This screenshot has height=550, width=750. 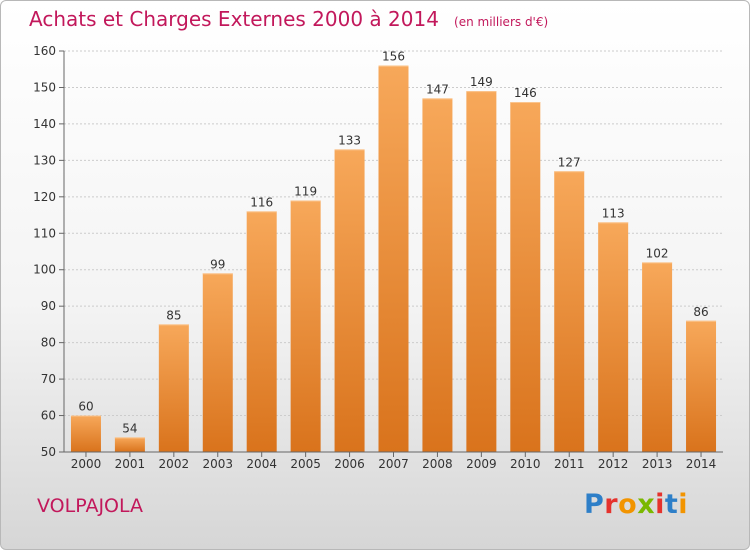 What do you see at coordinates (217, 264) in the screenshot?
I see `data-label: 99` at bounding box center [217, 264].